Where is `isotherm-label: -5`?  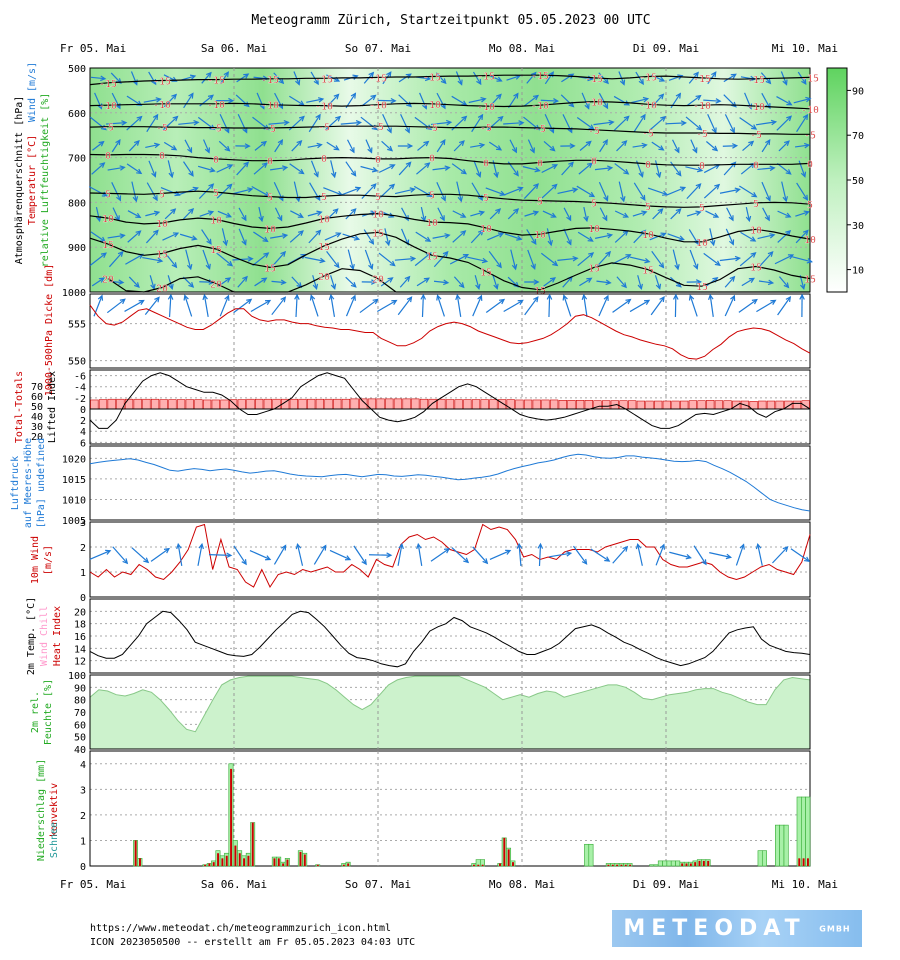
isotherm-label: -5 is located at coordinates (324, 128).